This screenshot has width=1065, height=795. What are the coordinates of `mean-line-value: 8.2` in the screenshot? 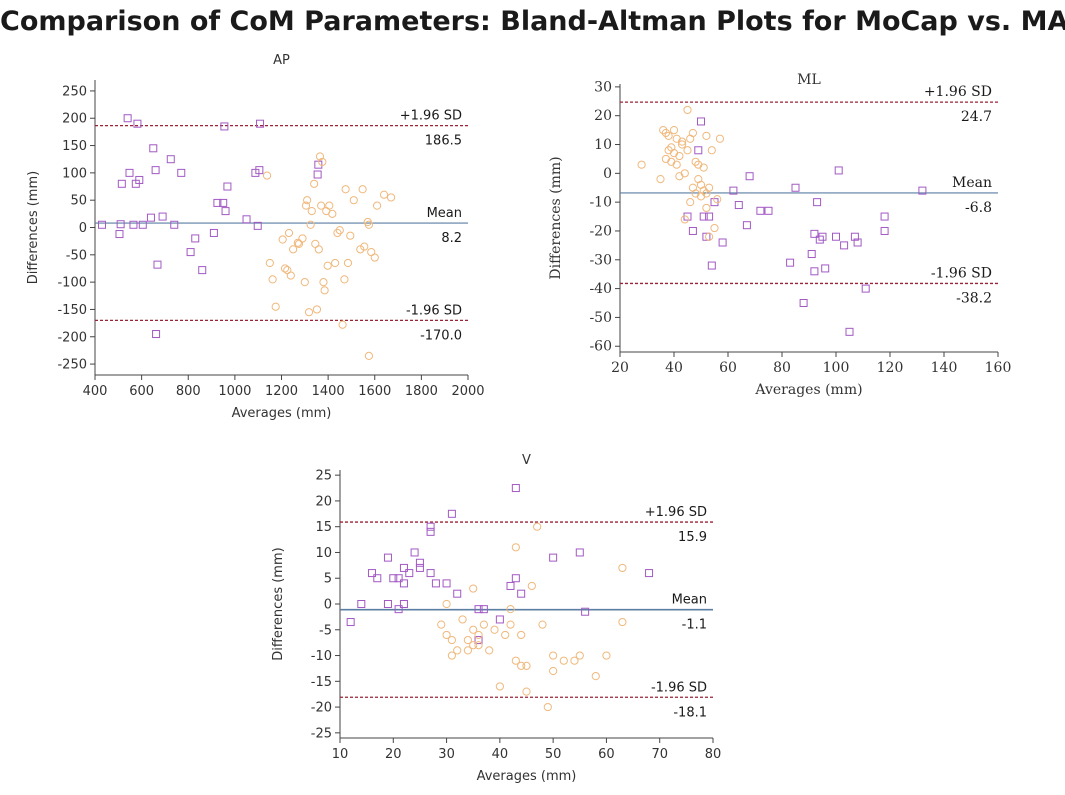 It's located at (451, 238).